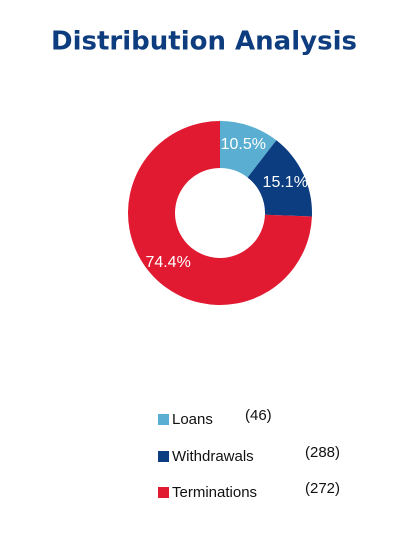 The height and width of the screenshot is (539, 404). Describe the element at coordinates (322, 488) in the screenshot. I see `legend-count: (272)` at that location.